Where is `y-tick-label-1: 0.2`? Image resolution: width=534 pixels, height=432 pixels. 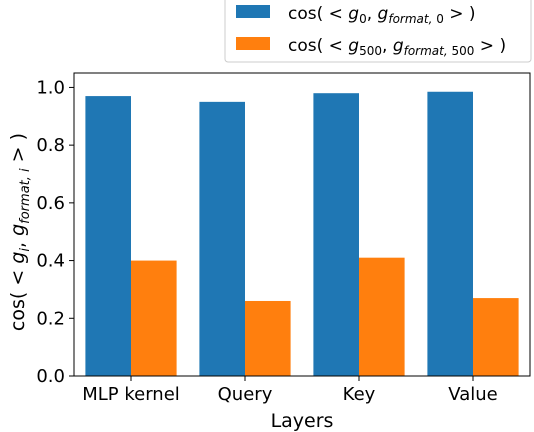 y-tick-label-1: 0.2 is located at coordinates (50, 318).